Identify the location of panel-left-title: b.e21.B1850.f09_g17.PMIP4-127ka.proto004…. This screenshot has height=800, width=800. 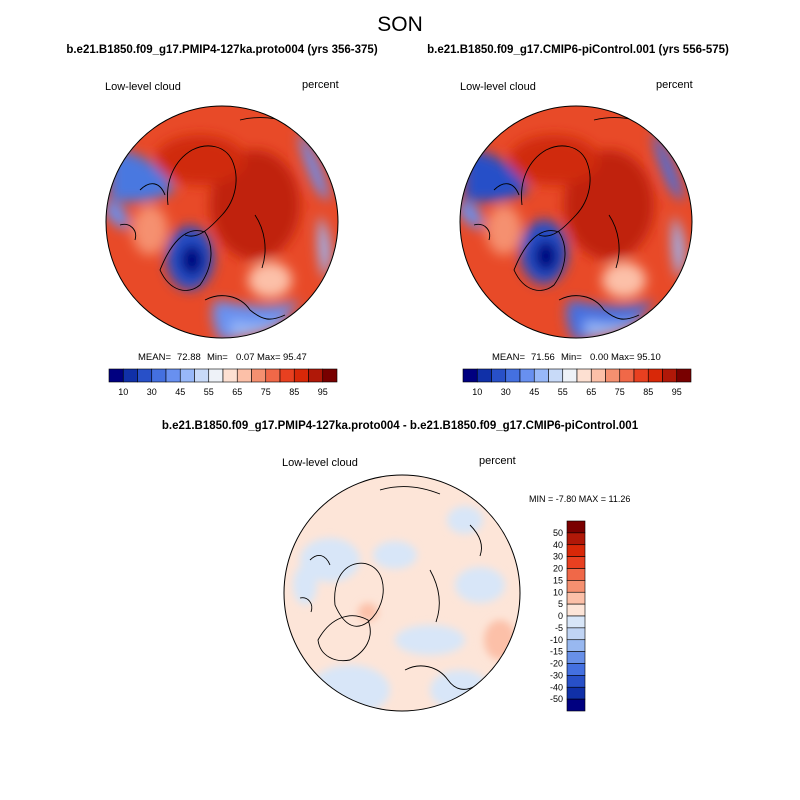
(221, 50).